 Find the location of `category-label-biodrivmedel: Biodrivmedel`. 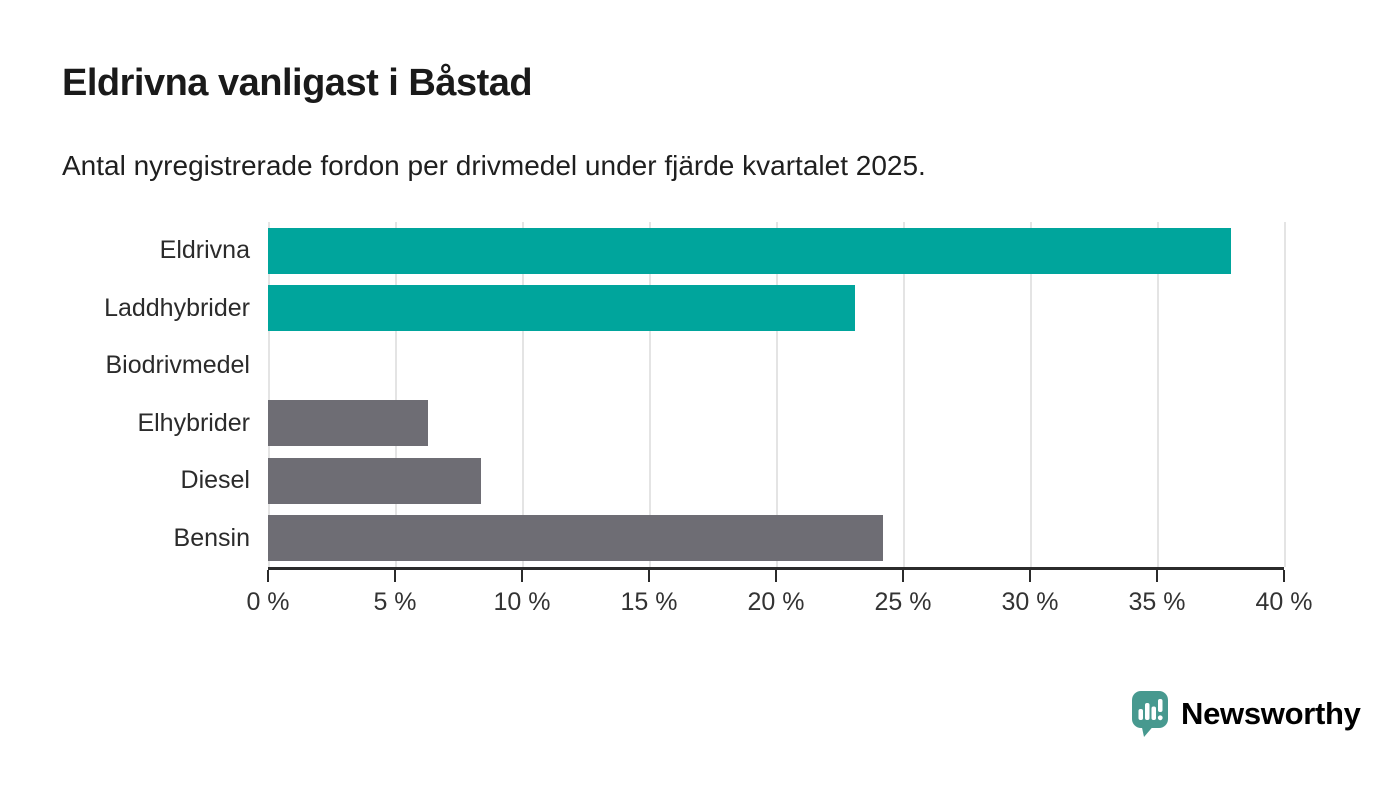

category-label-biodrivmedel: Biodrivmedel is located at coordinates (177, 365).